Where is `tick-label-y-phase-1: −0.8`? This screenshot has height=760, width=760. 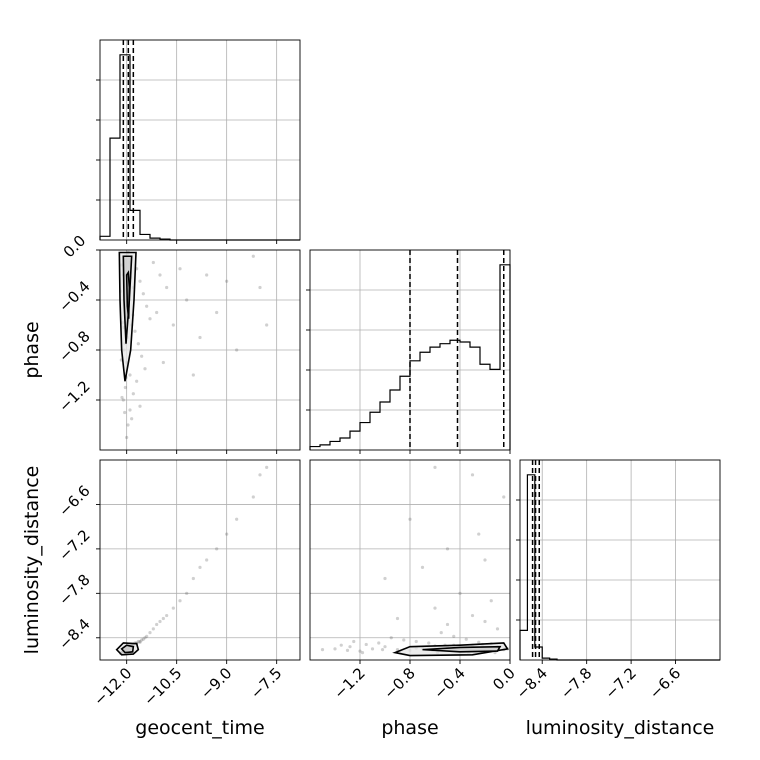 tick-label-y-phase-1: −0.8 is located at coordinates (74, 346).